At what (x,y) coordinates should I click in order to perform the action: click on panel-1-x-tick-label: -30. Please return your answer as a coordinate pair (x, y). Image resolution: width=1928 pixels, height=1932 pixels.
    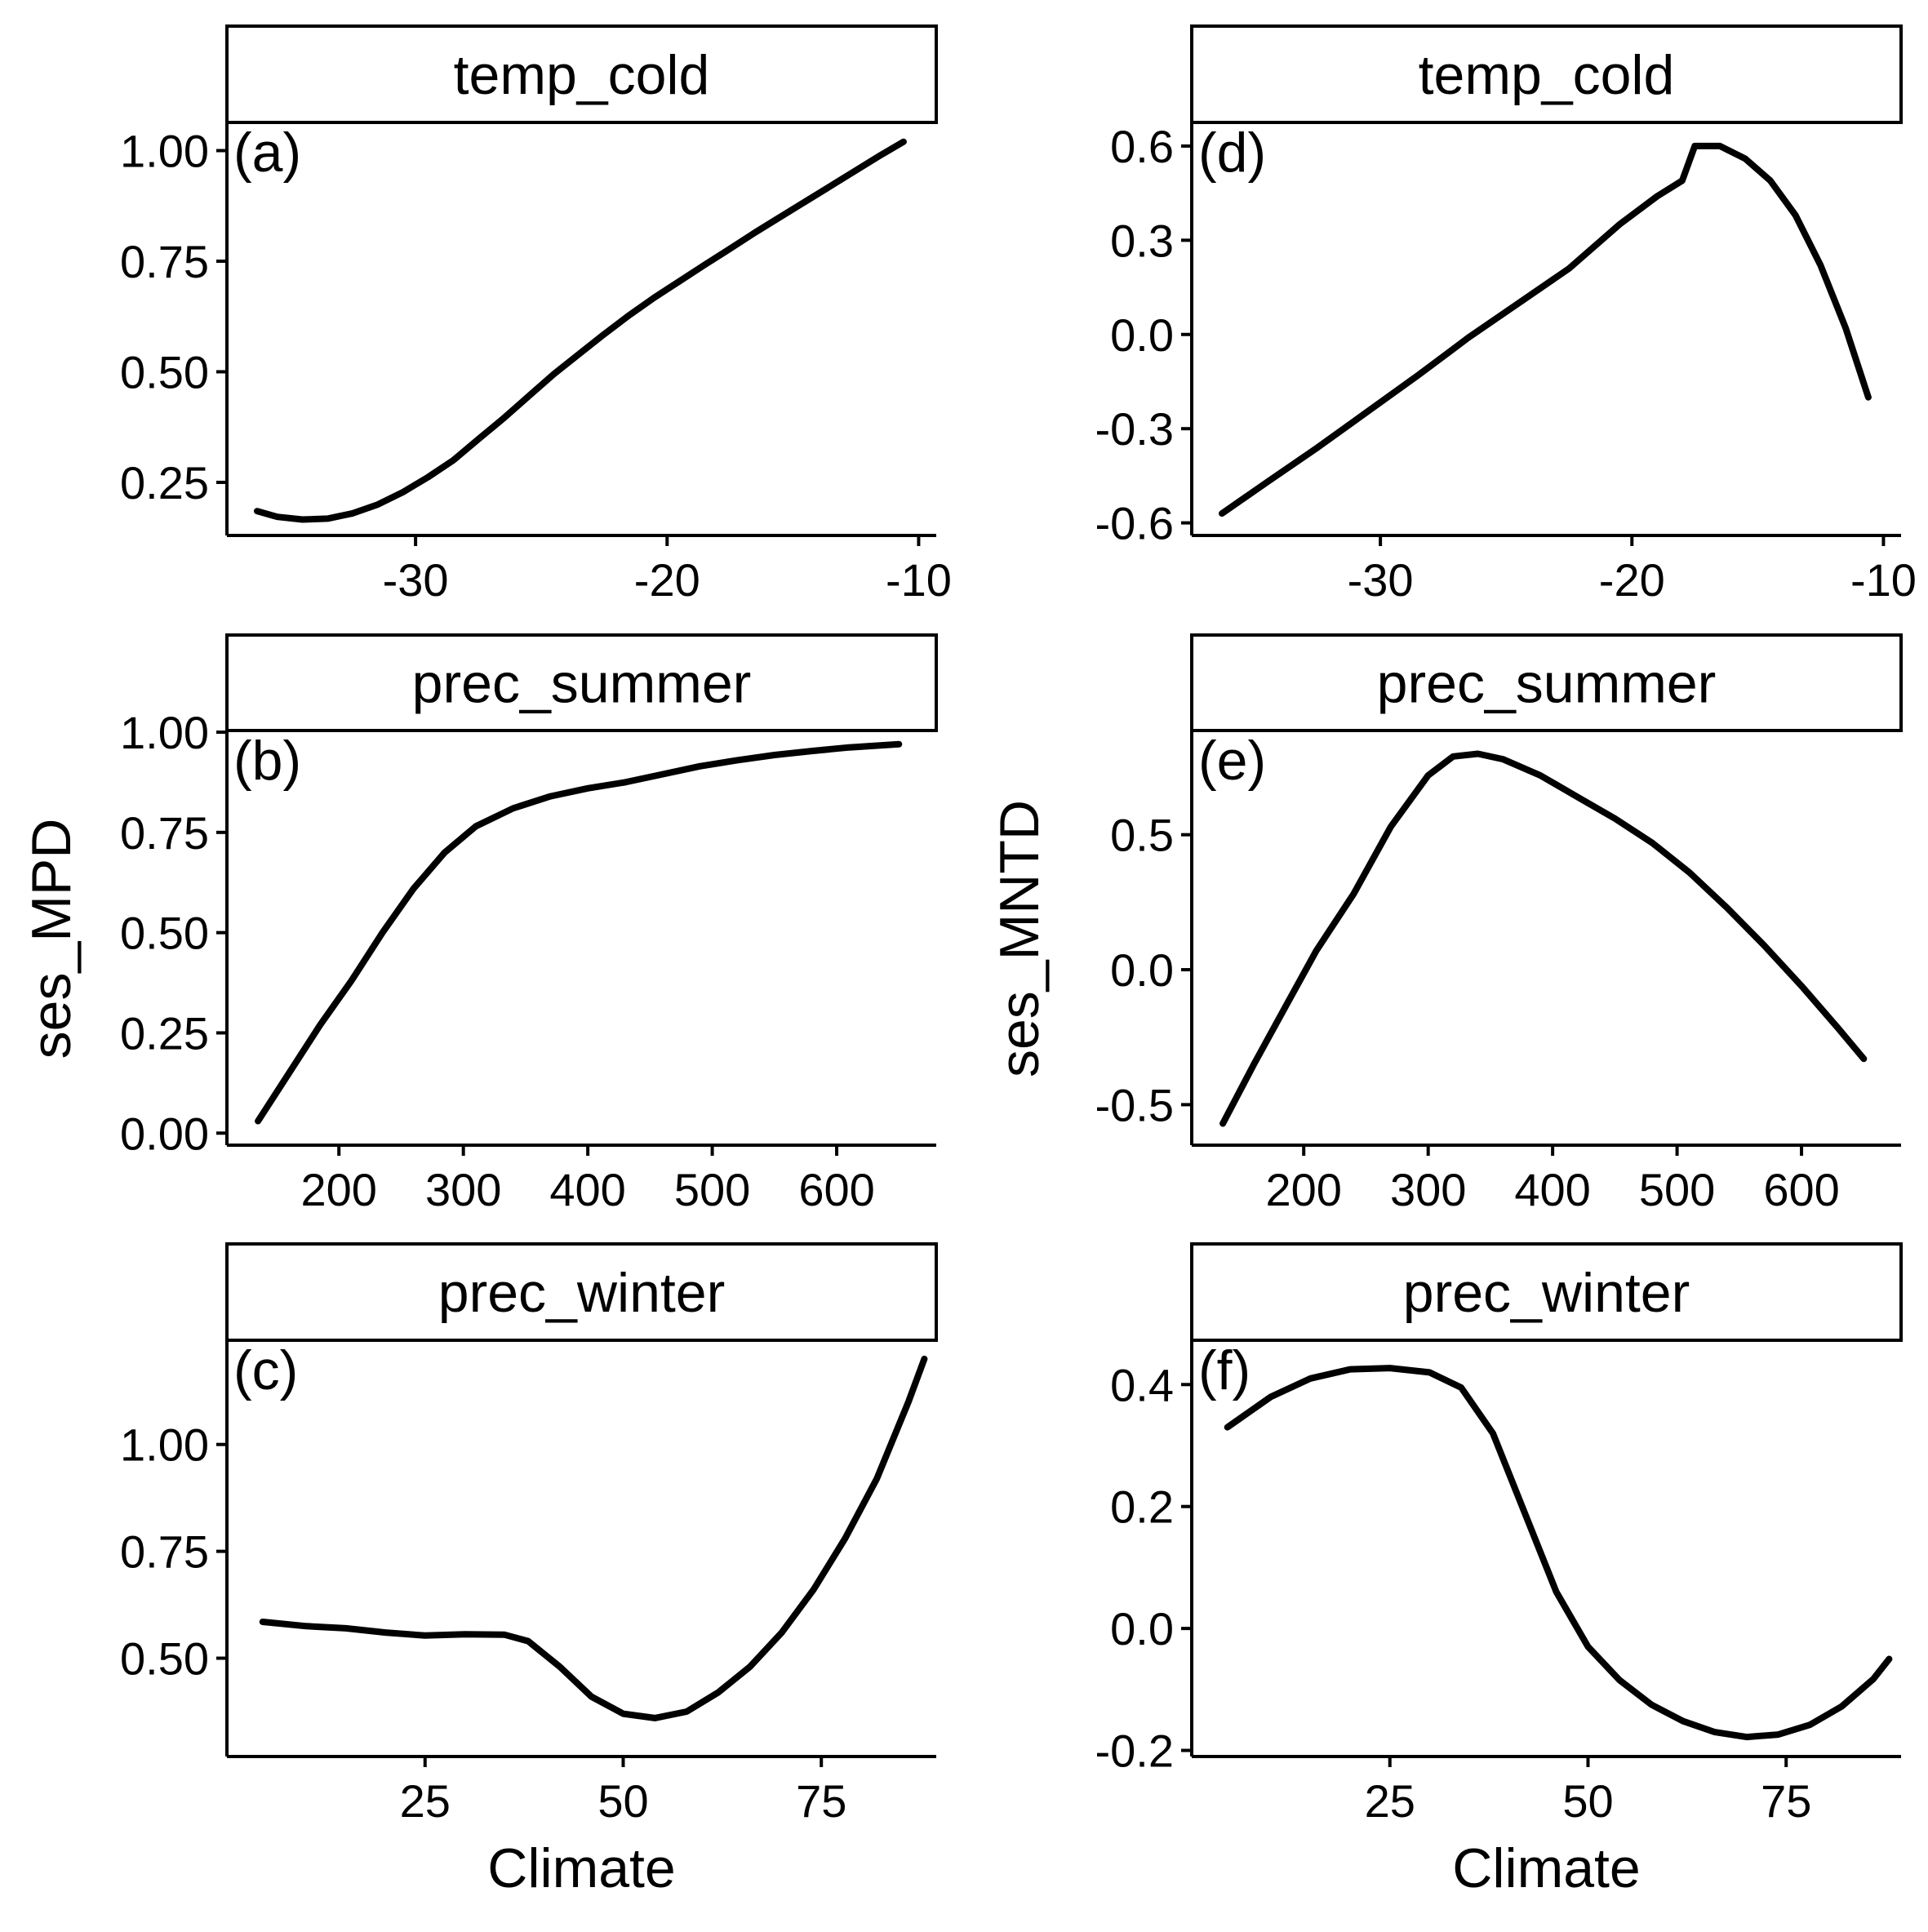
    Looking at the image, I should click on (416, 580).